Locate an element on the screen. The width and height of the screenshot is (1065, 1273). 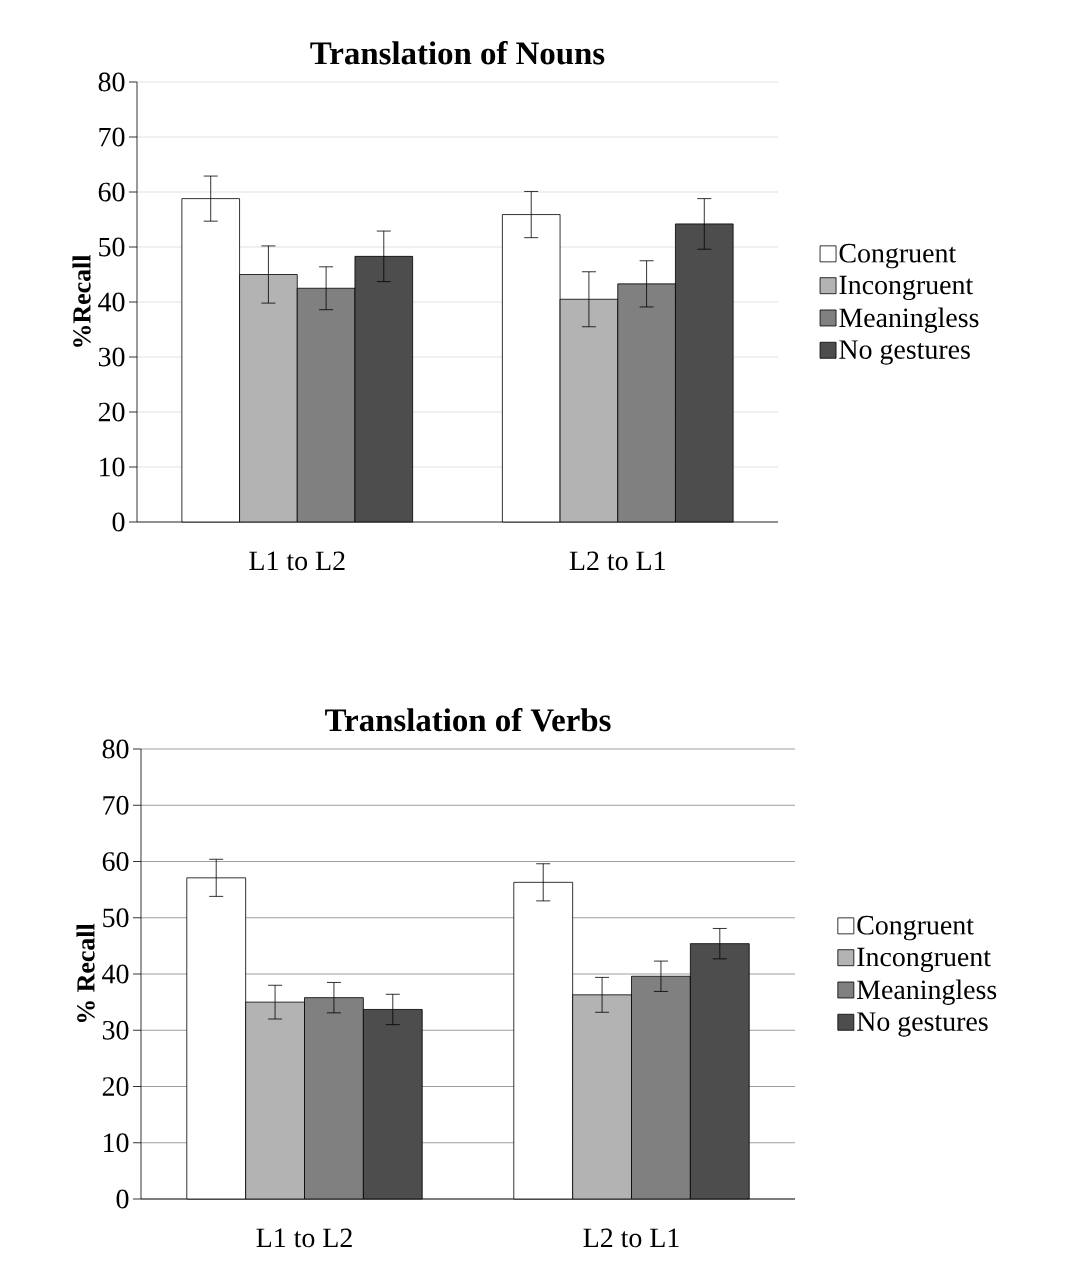
y-axis-title: %Recall is located at coordinates (81, 300).